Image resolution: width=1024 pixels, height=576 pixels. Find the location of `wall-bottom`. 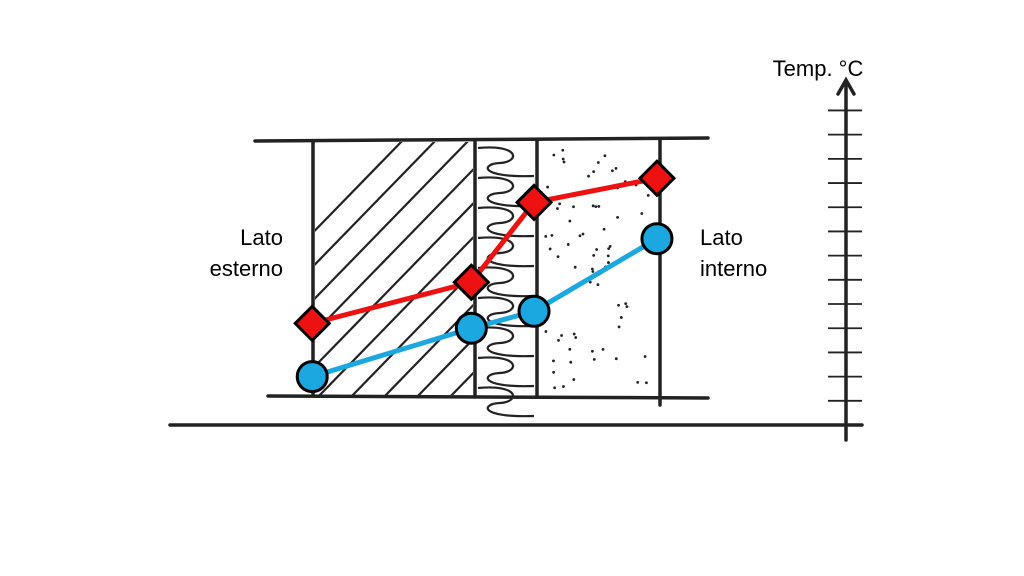

wall-bottom is located at coordinates (488, 397).